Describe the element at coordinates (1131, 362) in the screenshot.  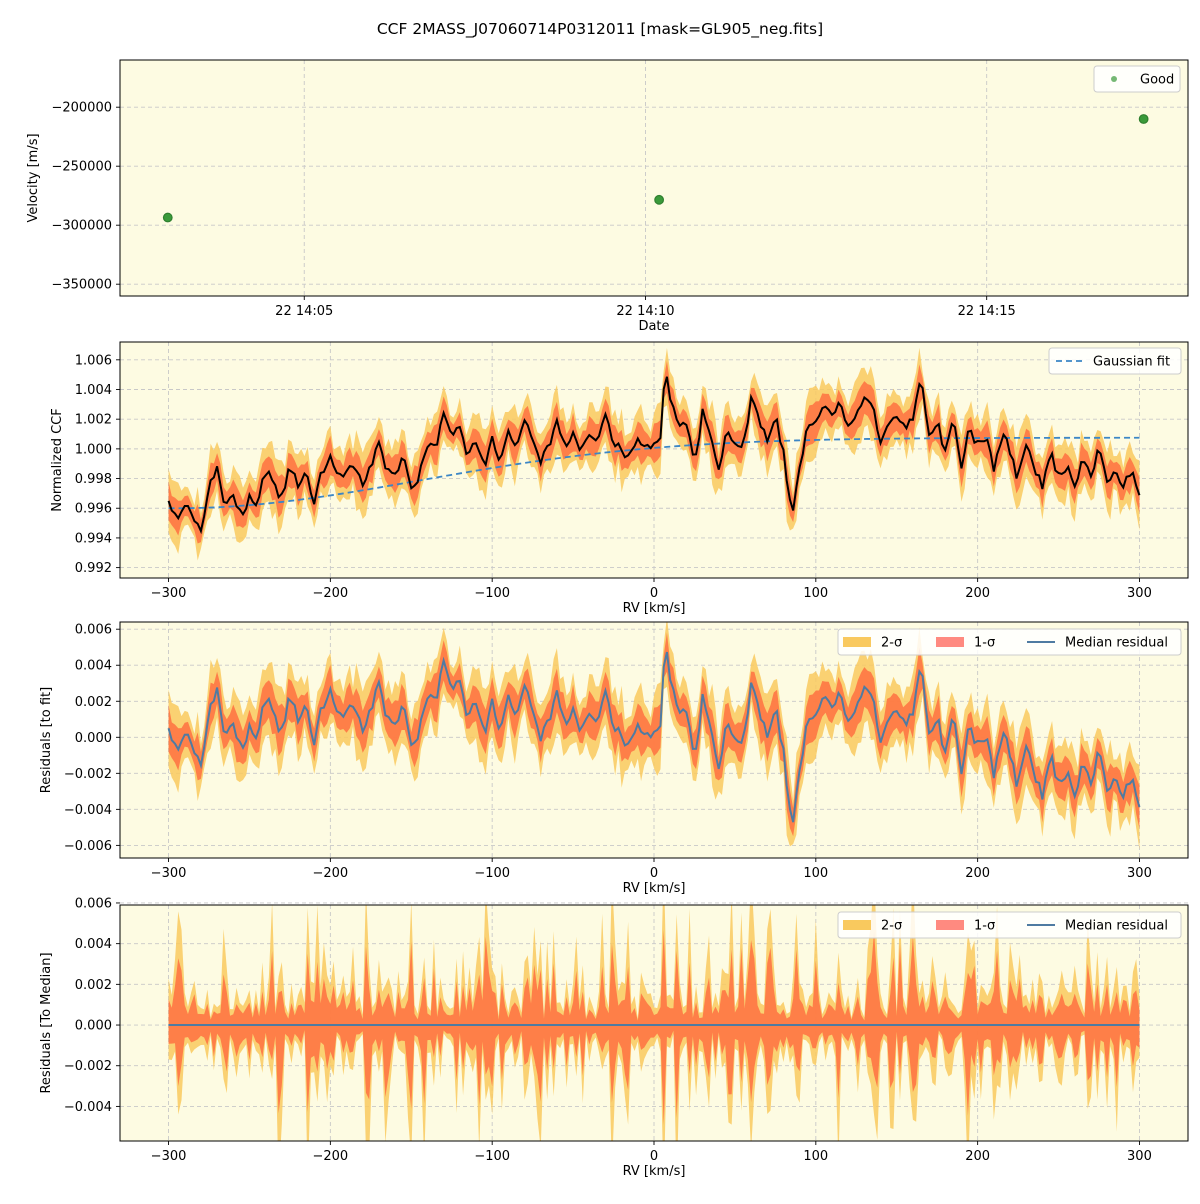
I see `legend-label-gaussian-fit: Gaussian fit` at that location.